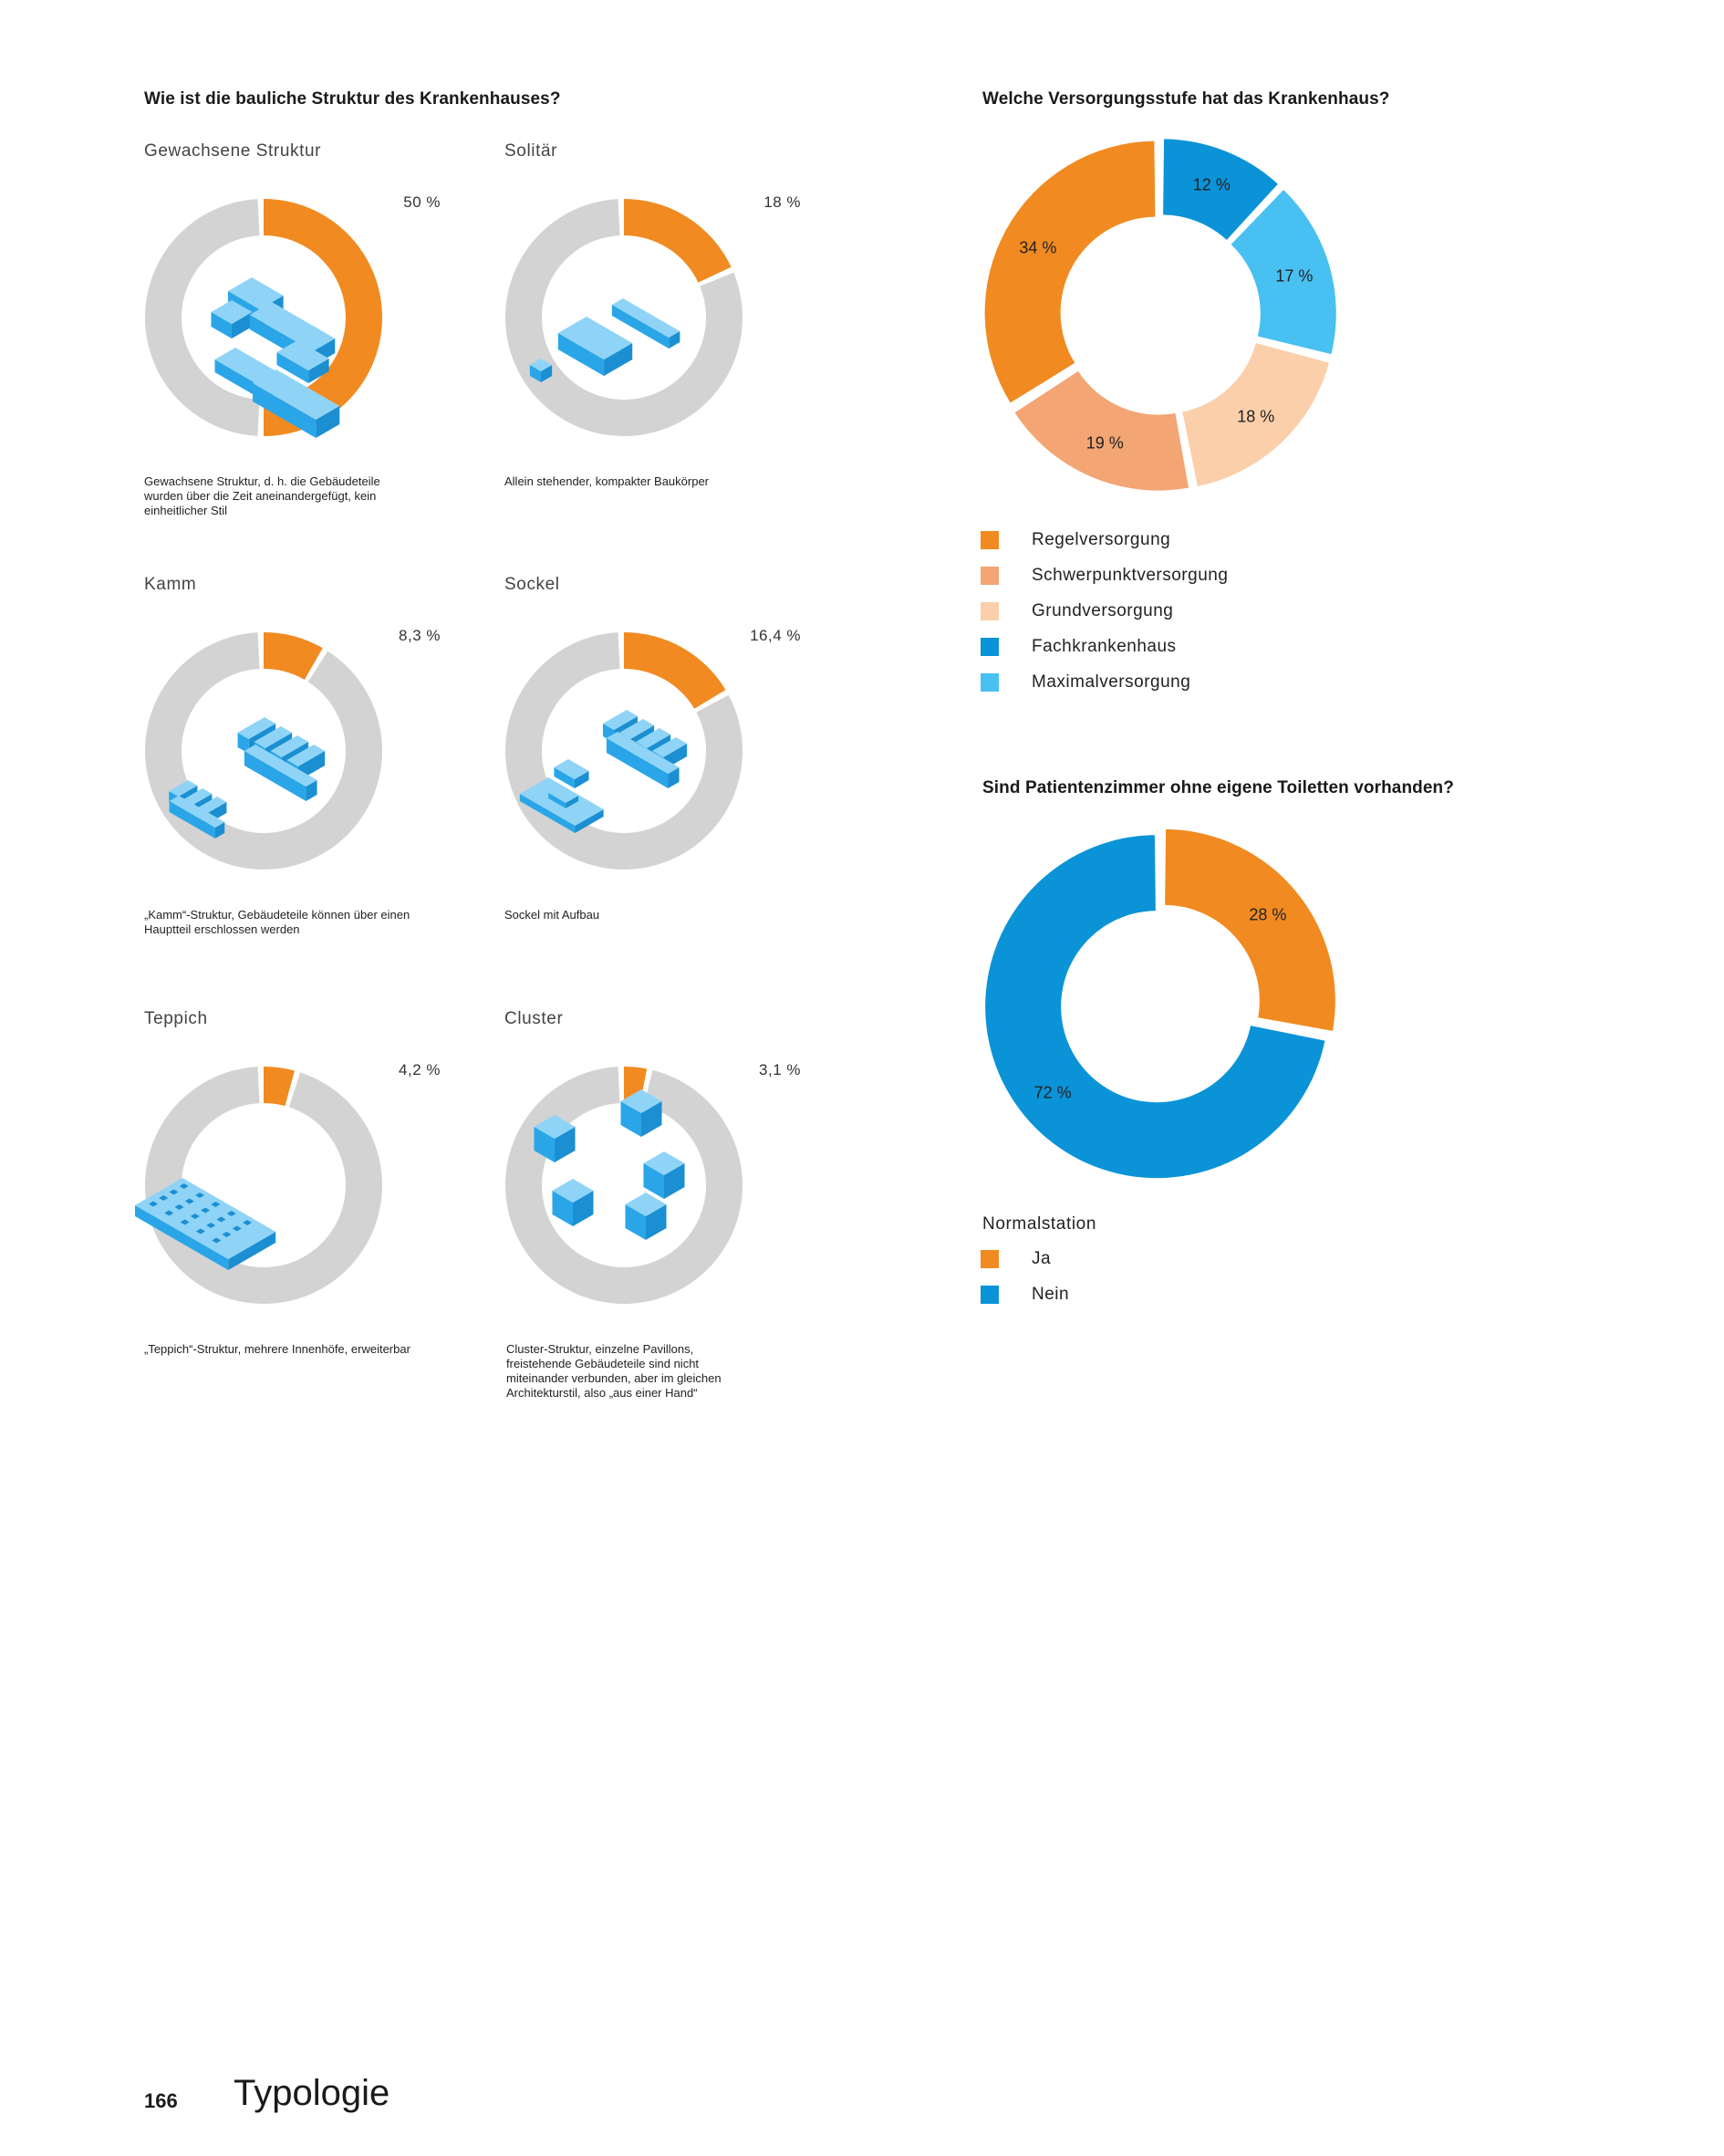 This screenshot has height=2156, width=1724. What do you see at coordinates (1039, 1224) in the screenshot?
I see `toilet-legend-title: Normalstation` at bounding box center [1039, 1224].